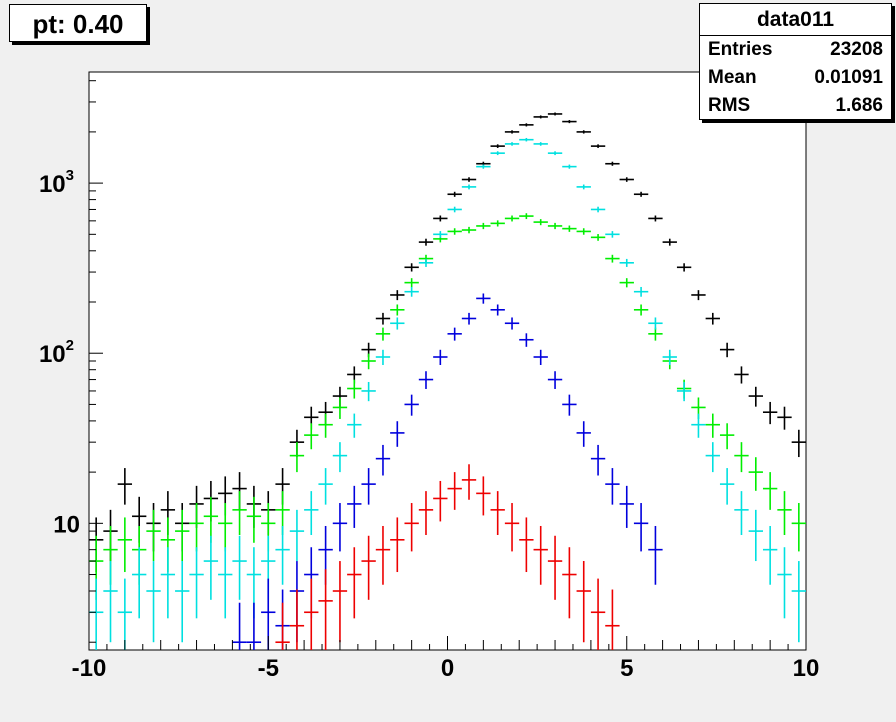 Image resolution: width=896 pixels, height=722 pixels. I want to click on x-tick-label: -5, so click(268, 668).